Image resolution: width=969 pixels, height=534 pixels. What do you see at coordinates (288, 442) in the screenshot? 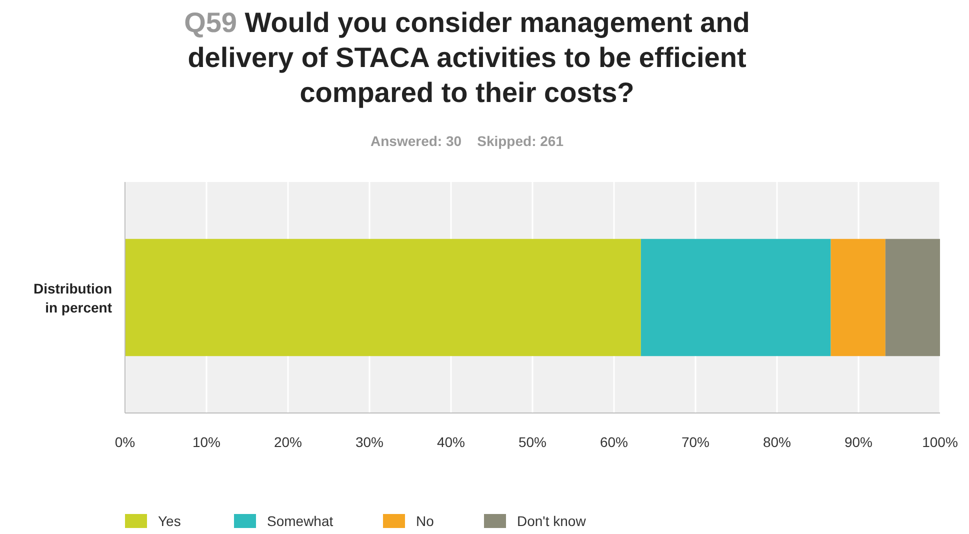
I see `x-tick-label: 20%` at bounding box center [288, 442].